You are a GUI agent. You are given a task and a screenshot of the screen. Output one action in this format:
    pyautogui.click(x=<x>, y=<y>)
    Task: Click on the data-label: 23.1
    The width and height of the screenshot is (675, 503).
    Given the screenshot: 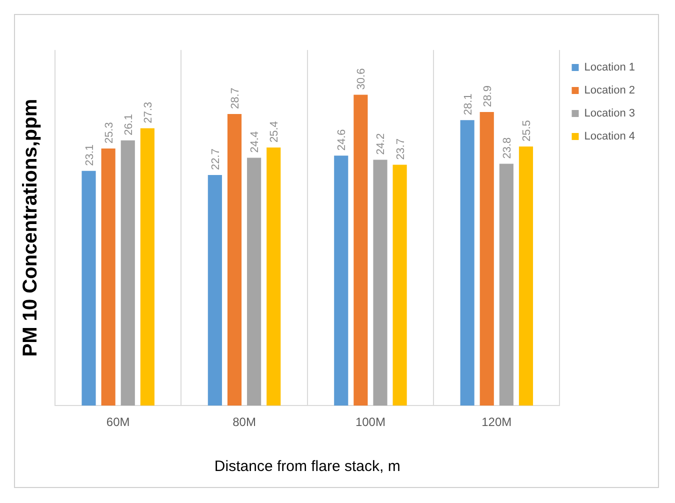 What is the action you would take?
    pyautogui.click(x=90, y=155)
    